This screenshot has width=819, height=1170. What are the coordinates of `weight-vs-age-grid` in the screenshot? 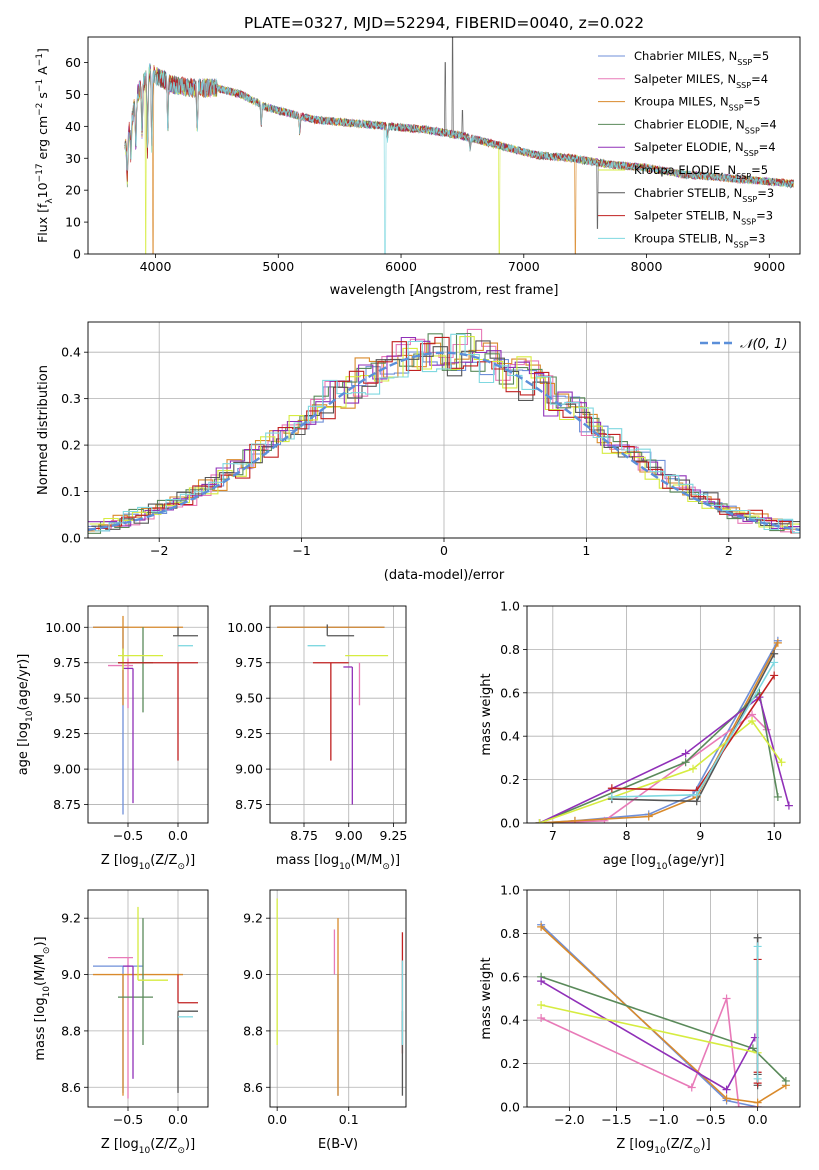 It's located at (663, 714).